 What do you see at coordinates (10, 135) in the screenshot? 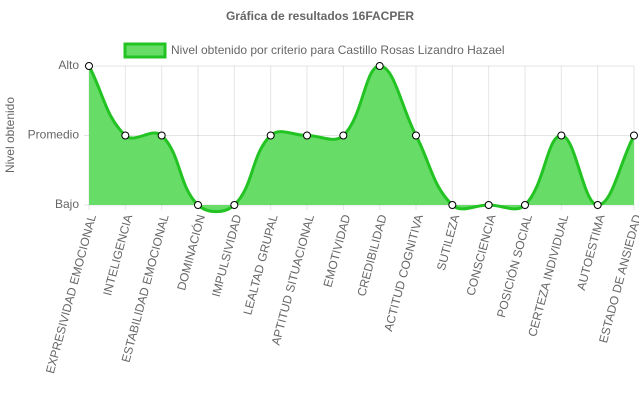
I see `y-axis-title: Nivel obtenido` at bounding box center [10, 135].